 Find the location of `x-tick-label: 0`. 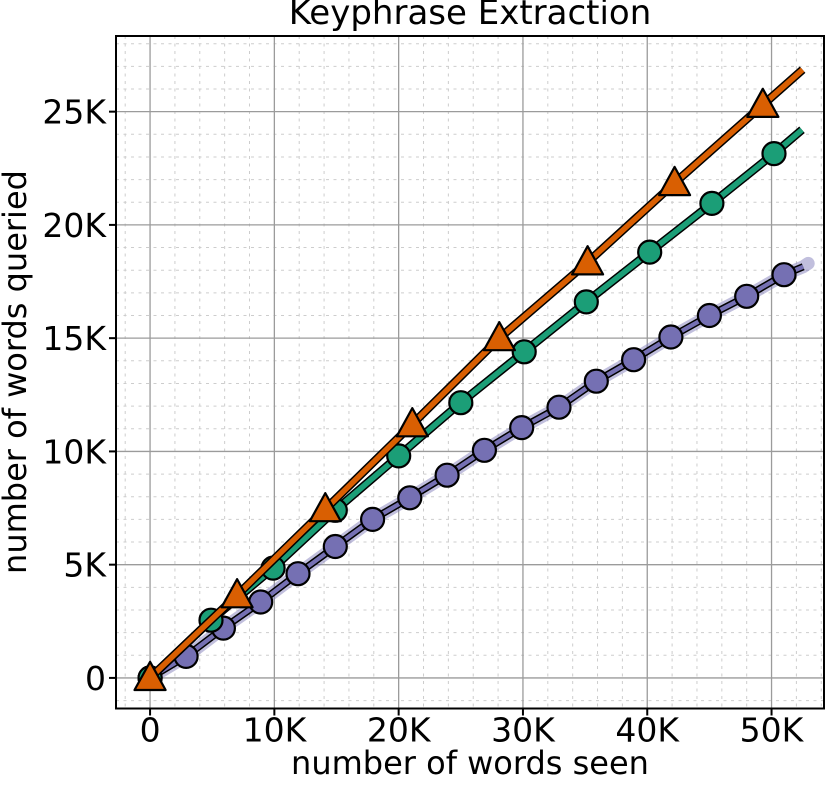

x-tick-label: 0 is located at coordinates (150, 730).